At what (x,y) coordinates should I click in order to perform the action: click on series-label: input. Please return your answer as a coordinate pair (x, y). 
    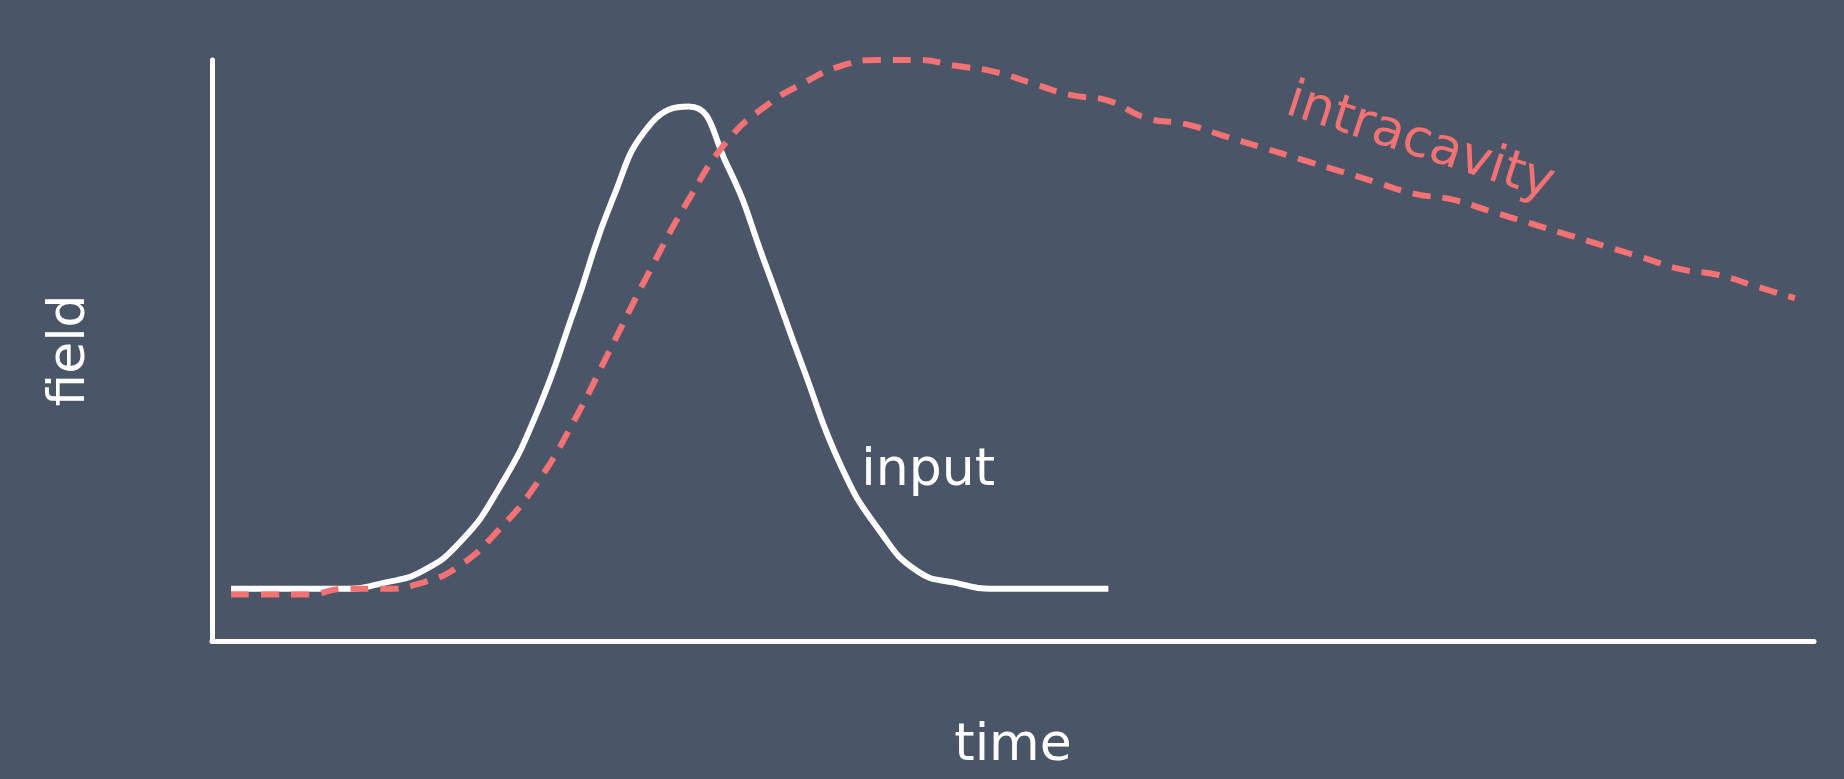
    Looking at the image, I should click on (928, 466).